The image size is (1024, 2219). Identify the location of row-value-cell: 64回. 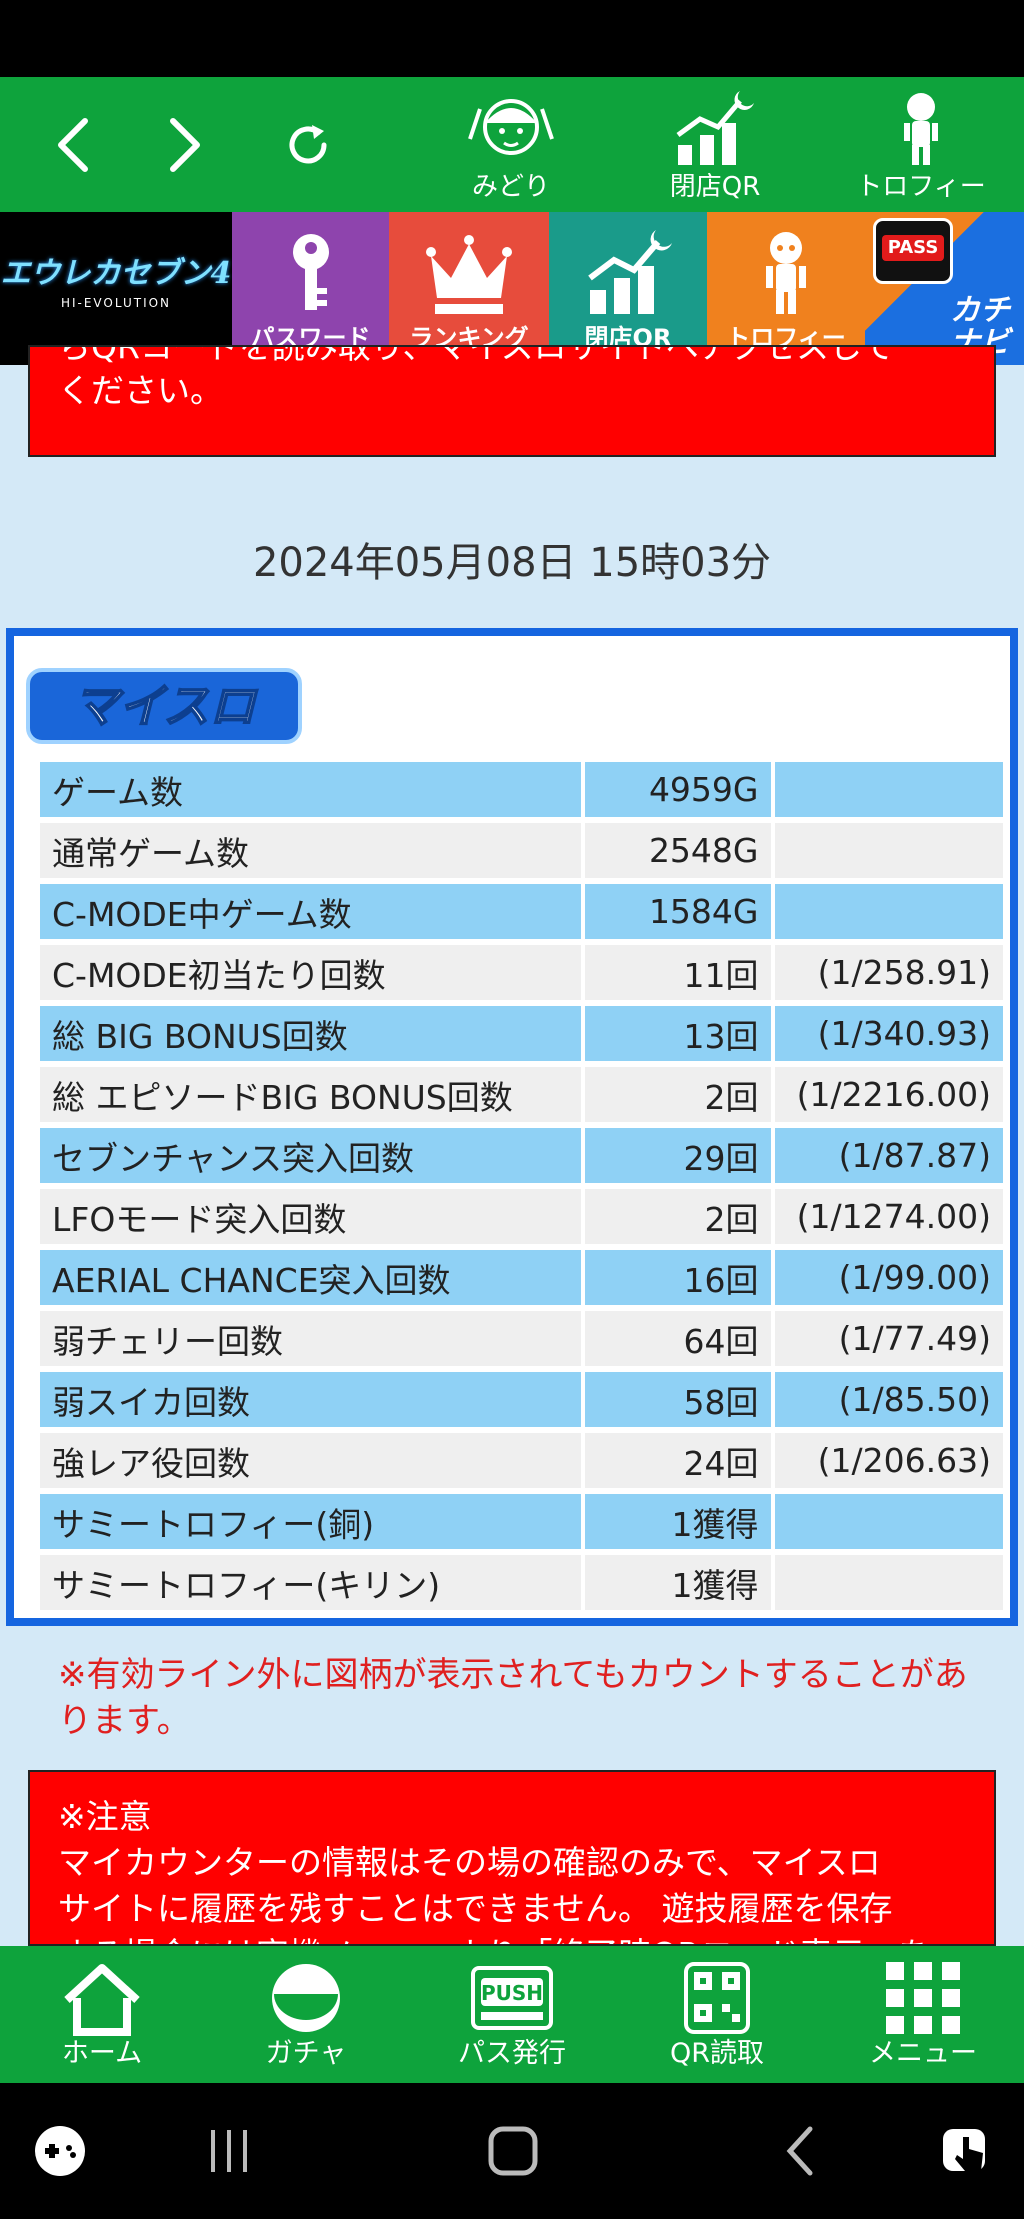
(678, 1338).